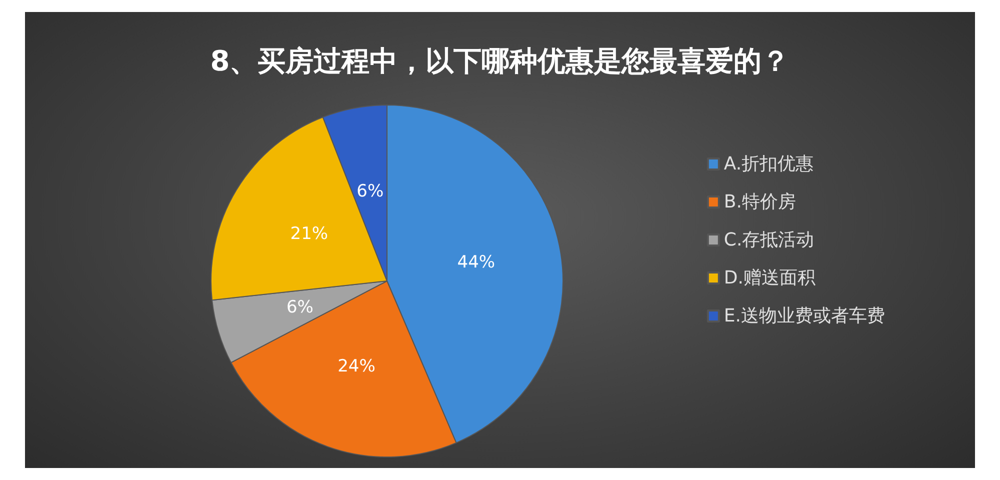  What do you see at coordinates (769, 240) in the screenshot?
I see `legend-label: C.存抵活动` at bounding box center [769, 240].